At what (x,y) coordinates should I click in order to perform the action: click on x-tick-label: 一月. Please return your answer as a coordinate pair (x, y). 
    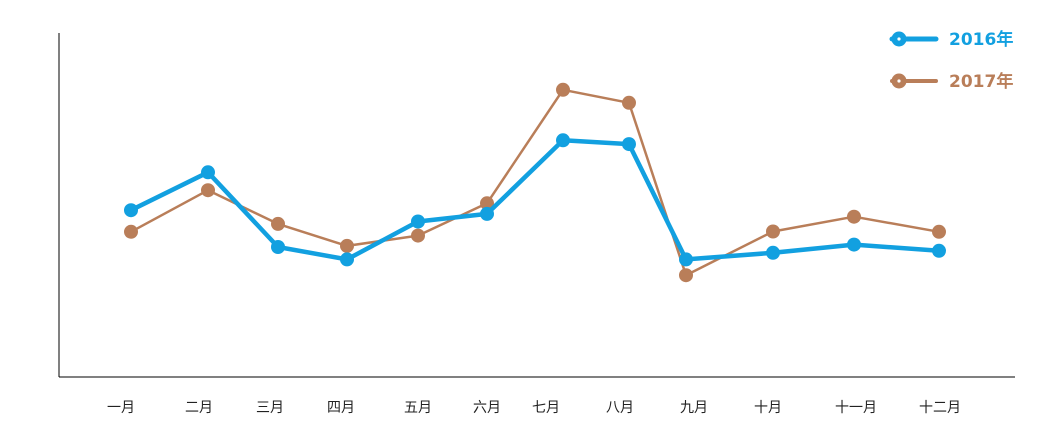
    Looking at the image, I should click on (121, 408).